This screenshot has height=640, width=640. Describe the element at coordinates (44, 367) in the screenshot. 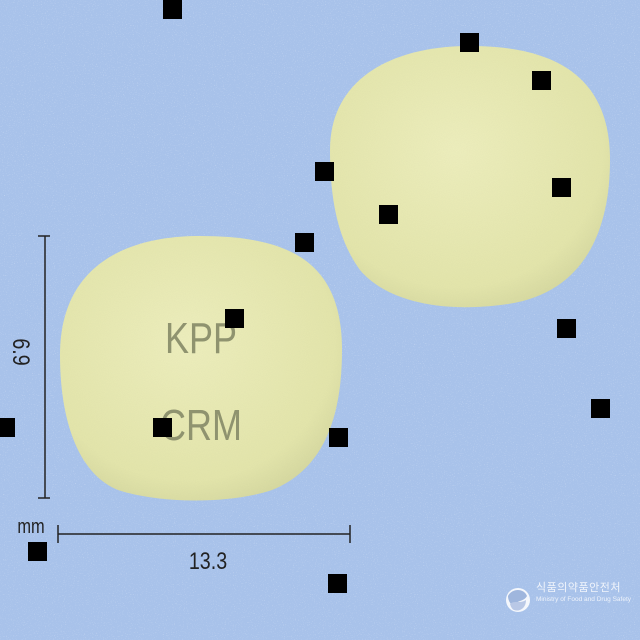

I see `height-dimension-line` at that location.